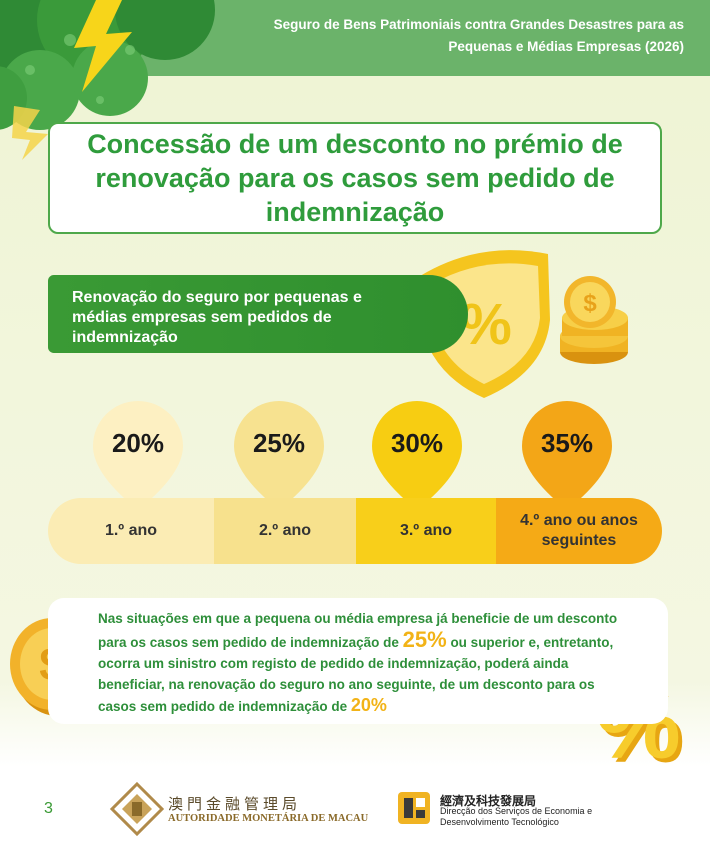 This screenshot has height=852, width=710. What do you see at coordinates (499, 822) in the screenshot?
I see `dsedt-name-line2: Desenvolvimento Tecnológico` at bounding box center [499, 822].